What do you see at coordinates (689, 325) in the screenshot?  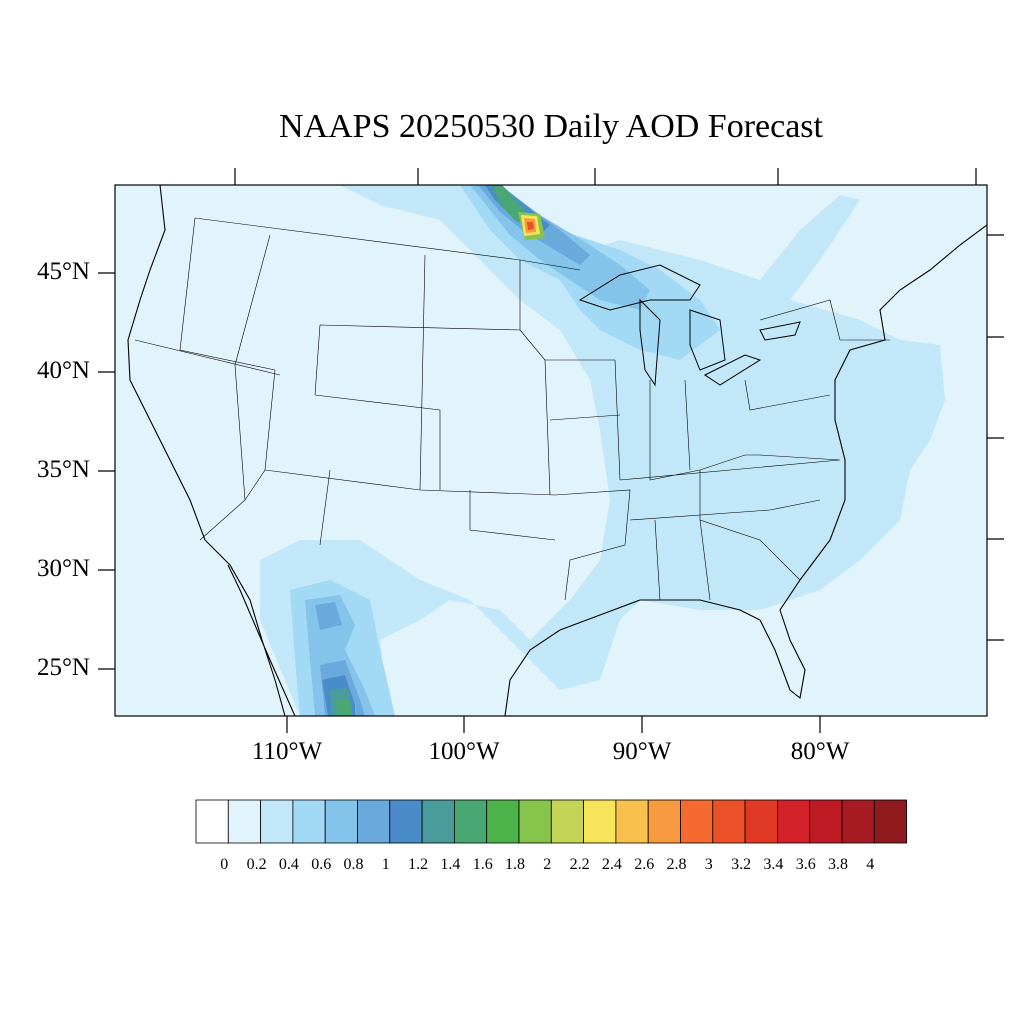 I see `great-lakes` at bounding box center [689, 325].